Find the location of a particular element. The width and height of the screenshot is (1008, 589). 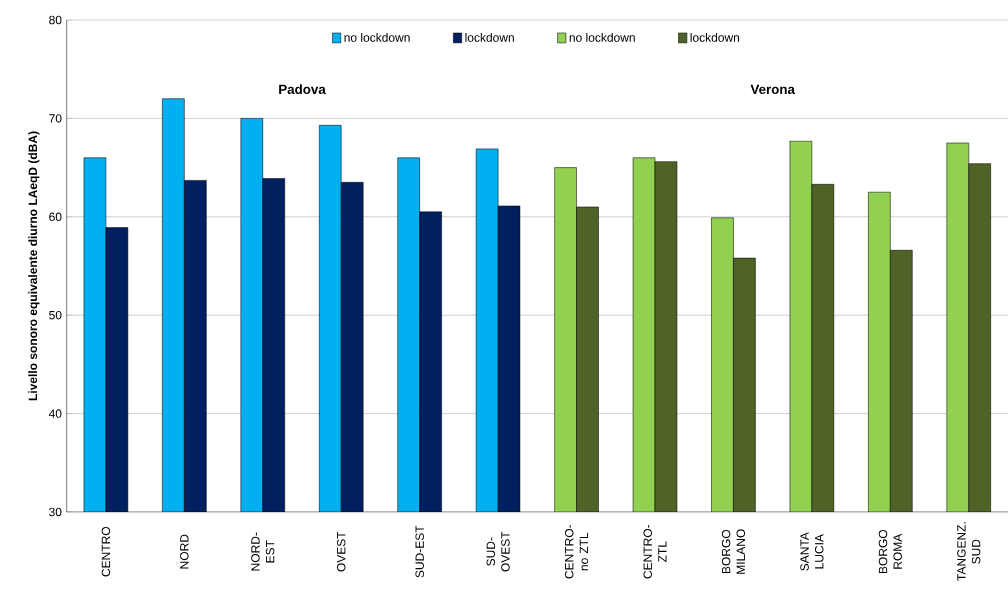

x-tick-label: TANGENZ. SUD is located at coordinates (969, 551).